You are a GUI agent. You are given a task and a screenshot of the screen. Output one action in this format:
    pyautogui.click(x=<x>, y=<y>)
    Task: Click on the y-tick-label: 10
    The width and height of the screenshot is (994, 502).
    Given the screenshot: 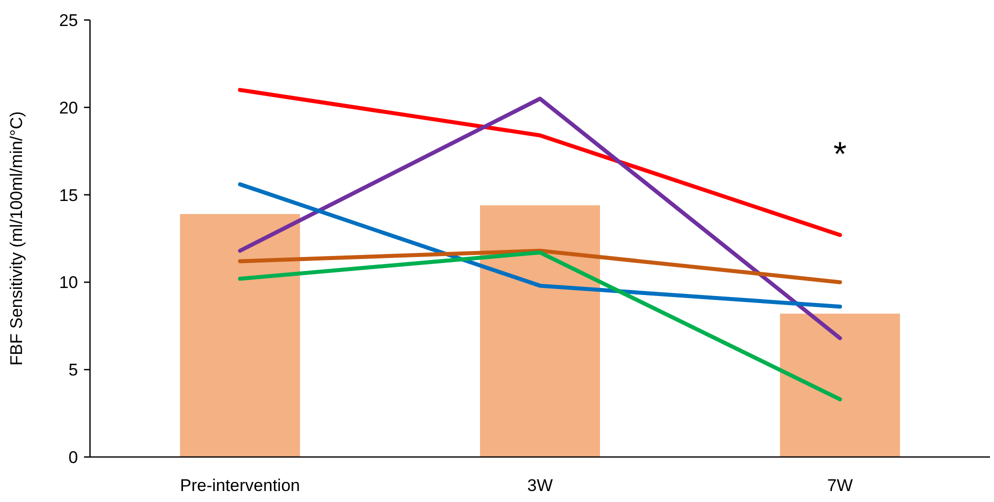 What is the action you would take?
    pyautogui.click(x=68, y=282)
    